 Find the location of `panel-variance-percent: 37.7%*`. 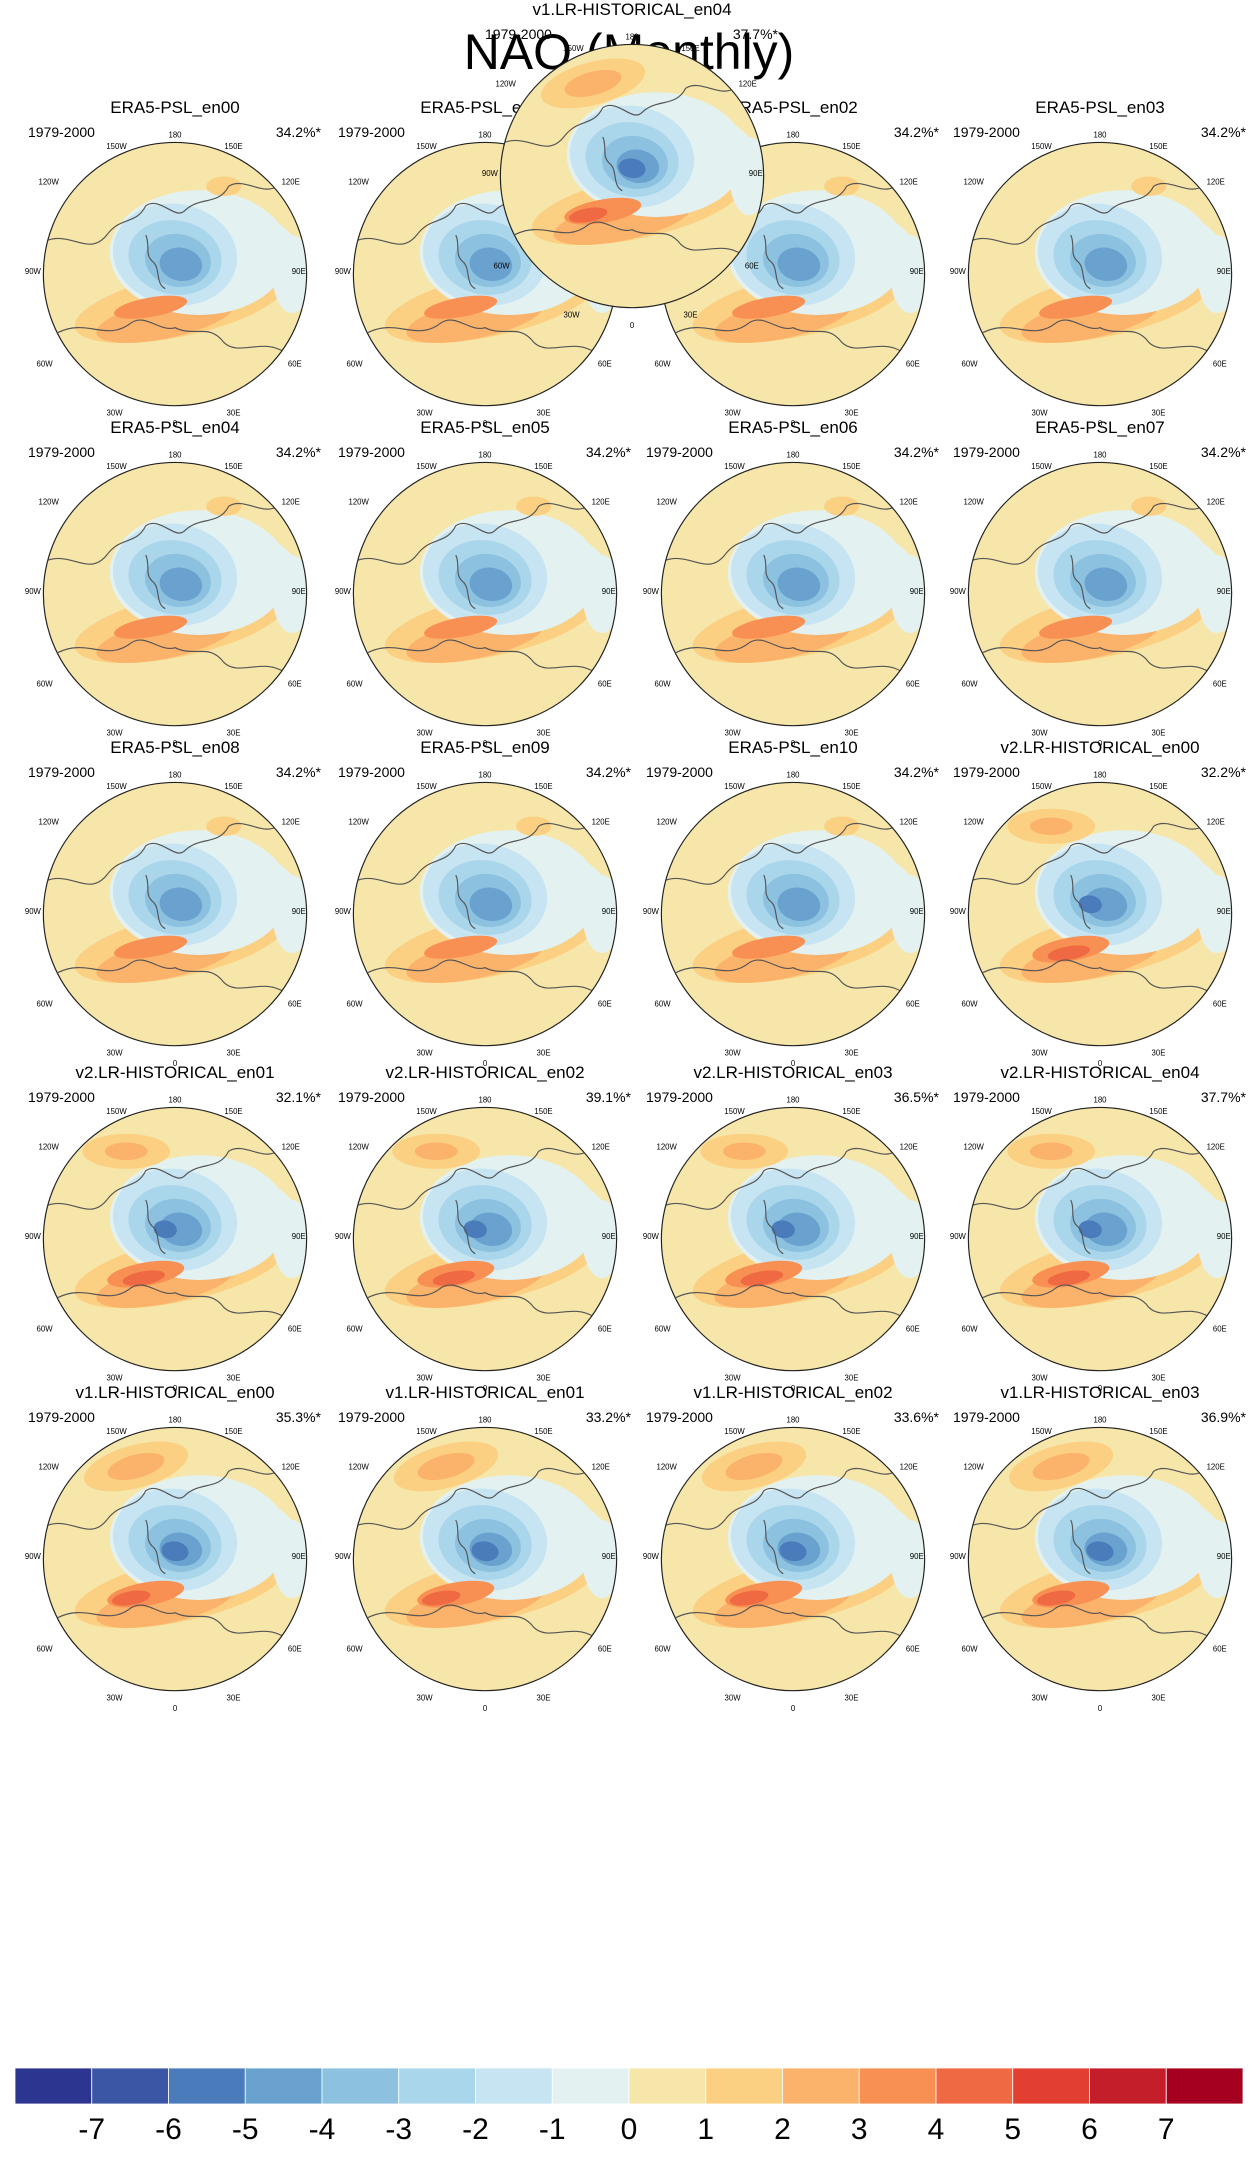

panel-variance-percent: 37.7%* is located at coordinates (755, 34).